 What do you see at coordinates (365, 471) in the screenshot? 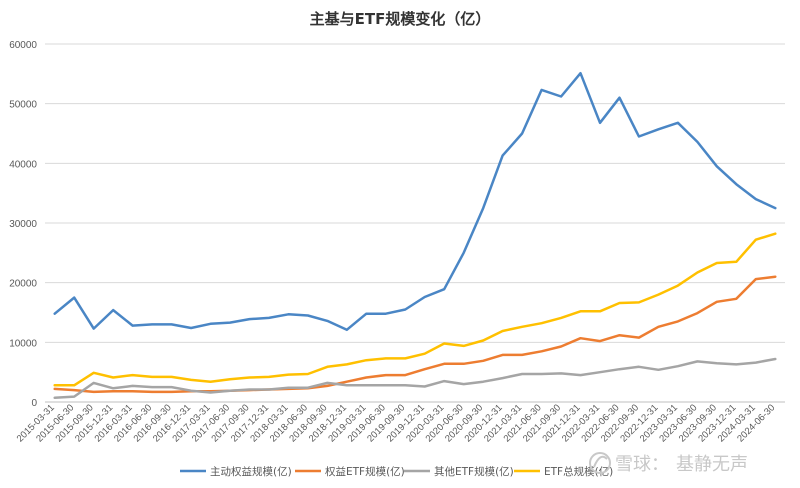
I see `legend-label-1: 权益ETF规模(亿)` at bounding box center [365, 471].